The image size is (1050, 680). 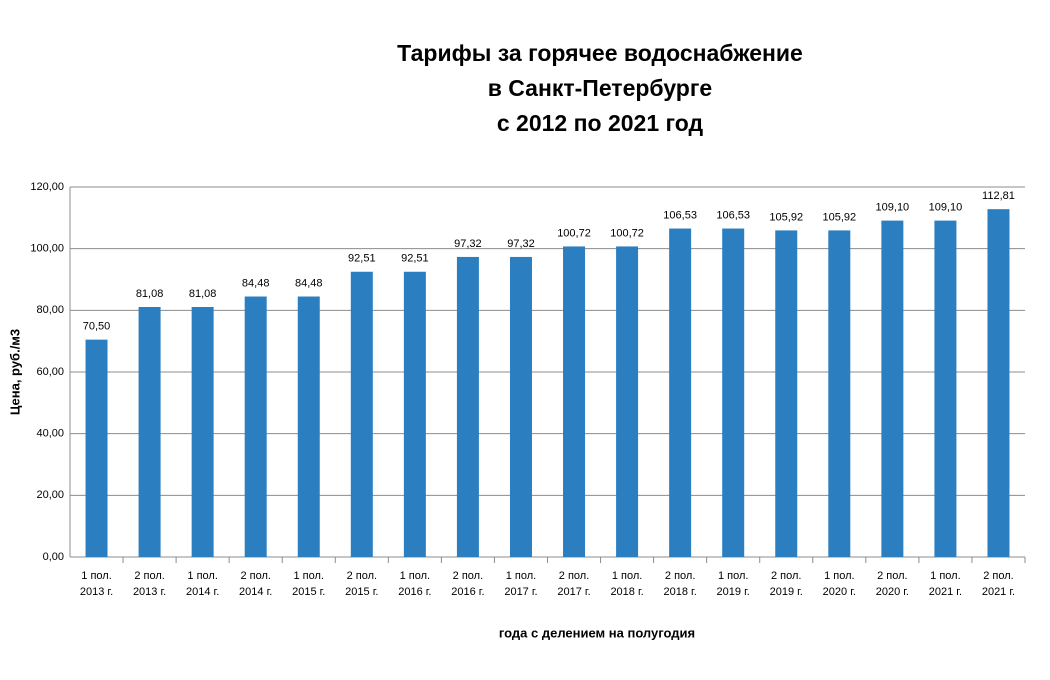 I want to click on y-tick-label: 40,00, so click(x=50, y=434).